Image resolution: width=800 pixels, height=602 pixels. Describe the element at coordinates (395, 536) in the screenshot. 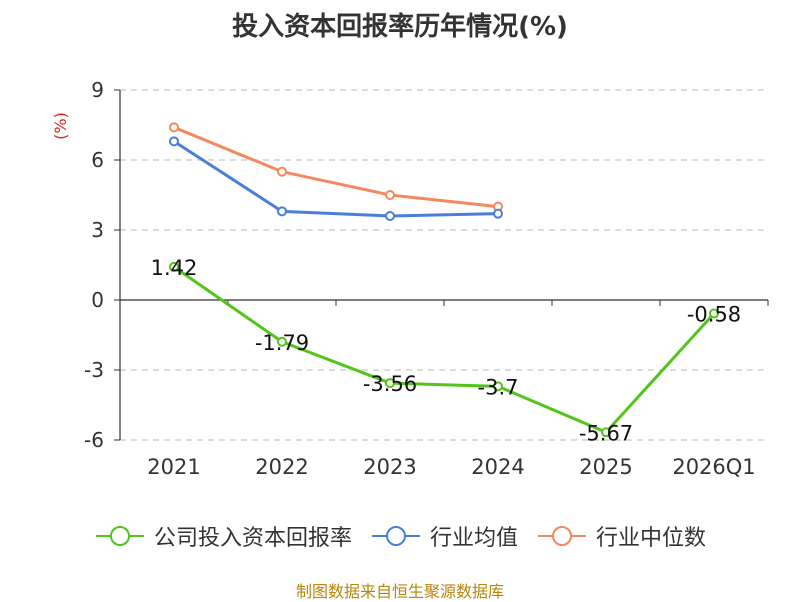

I see `legend-line-icon-industry-avg` at that location.